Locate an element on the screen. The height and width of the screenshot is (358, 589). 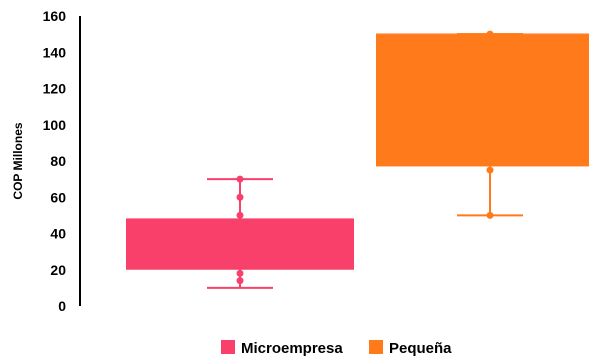
legend: Microempresa Pequeña is located at coordinates (336, 348).